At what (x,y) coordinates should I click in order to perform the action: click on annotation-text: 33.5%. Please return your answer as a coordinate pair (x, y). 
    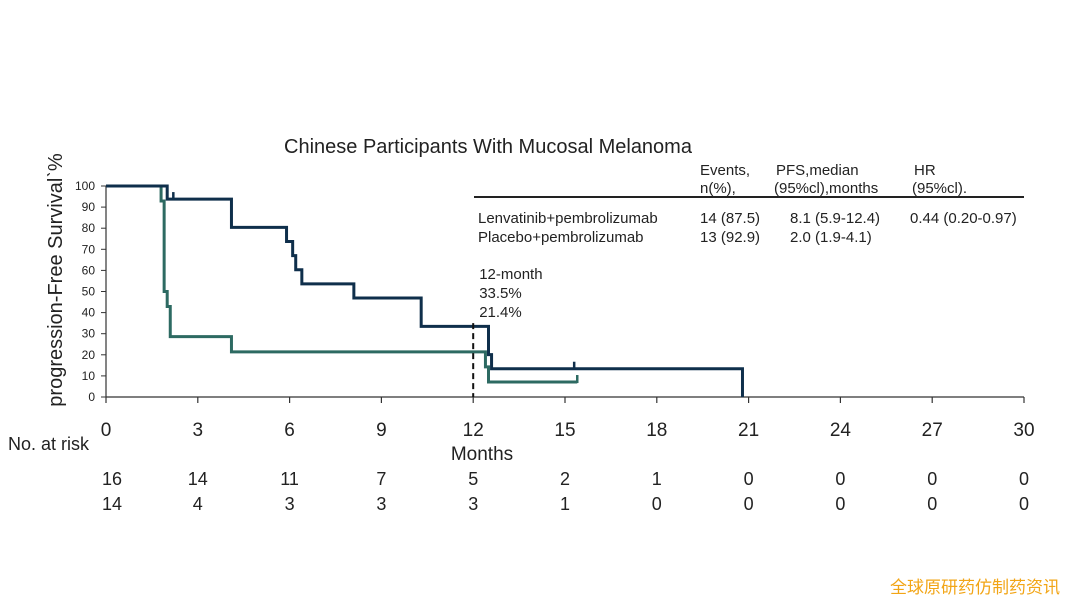
    Looking at the image, I should click on (500, 293).